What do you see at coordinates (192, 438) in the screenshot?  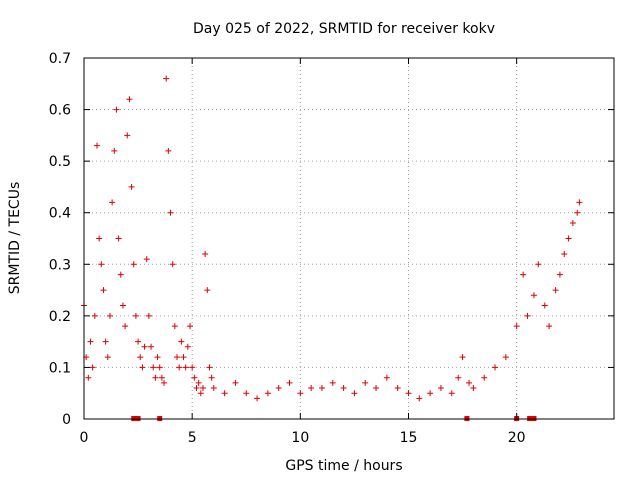 I see `x-tick-label: 5` at bounding box center [192, 438].